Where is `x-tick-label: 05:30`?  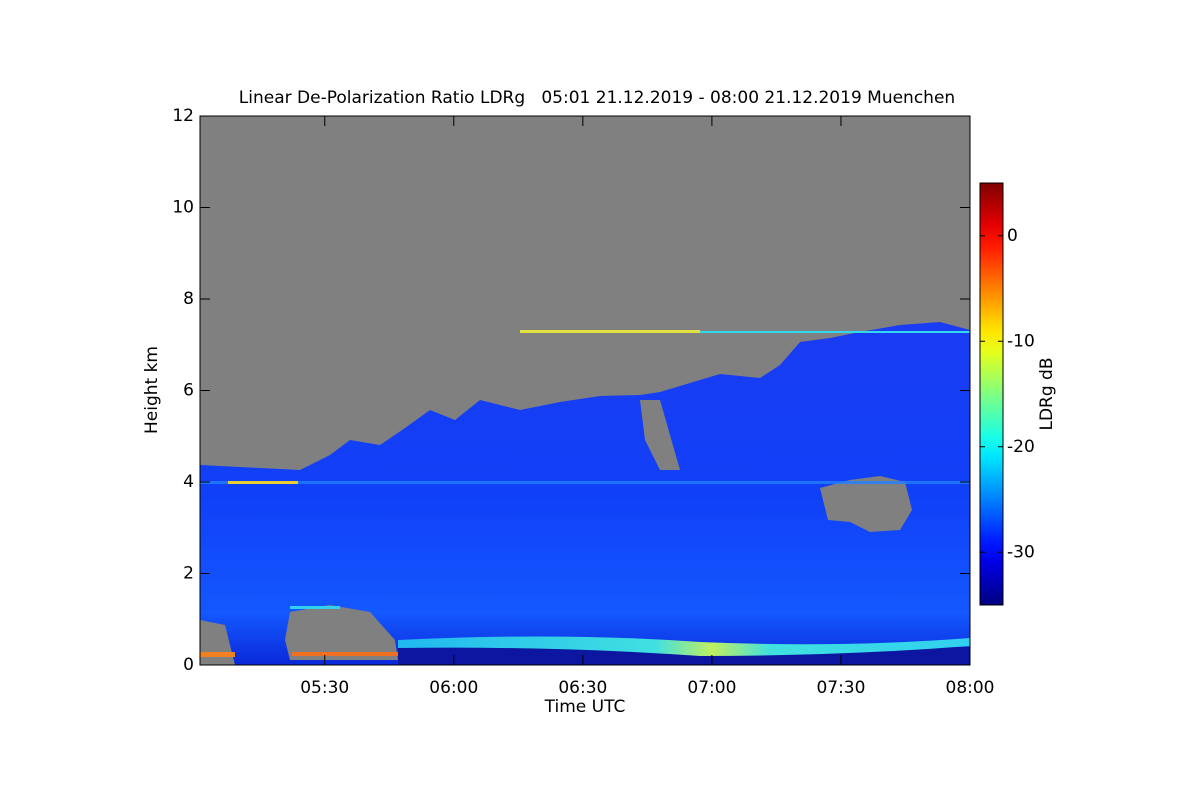 x-tick-label: 05:30 is located at coordinates (324, 688).